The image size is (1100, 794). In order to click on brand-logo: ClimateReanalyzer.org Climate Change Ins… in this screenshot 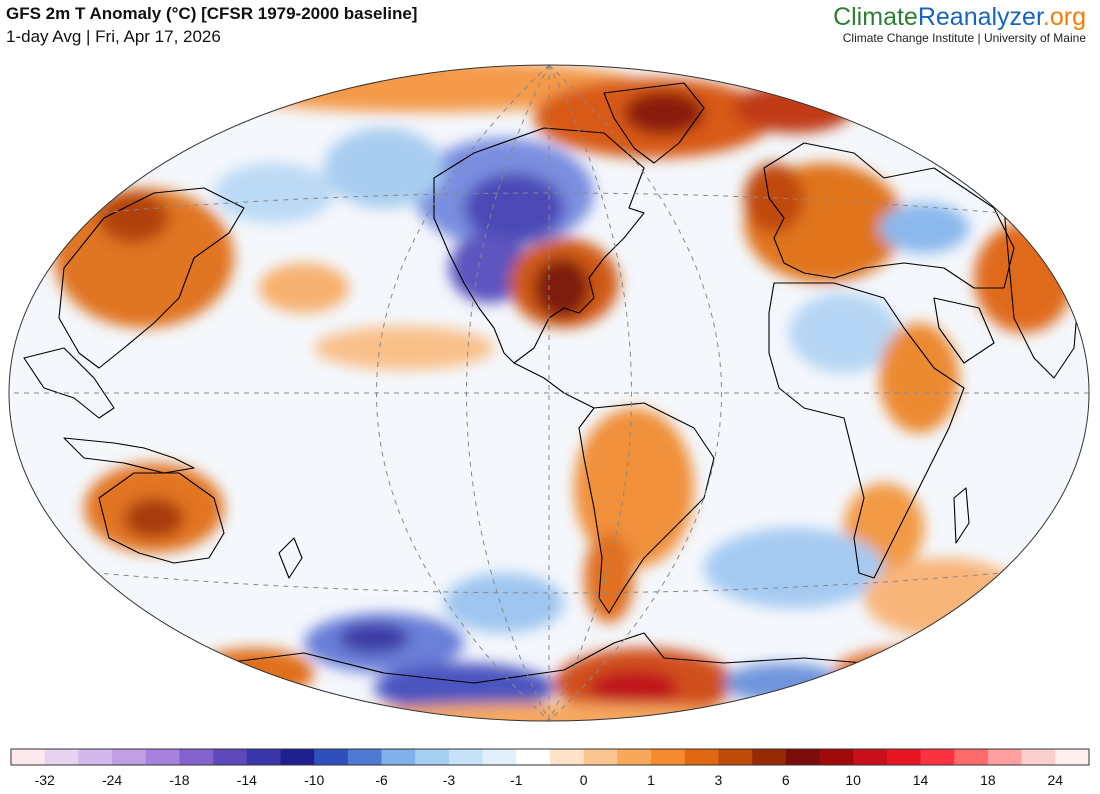, I will do `click(959, 23)`.